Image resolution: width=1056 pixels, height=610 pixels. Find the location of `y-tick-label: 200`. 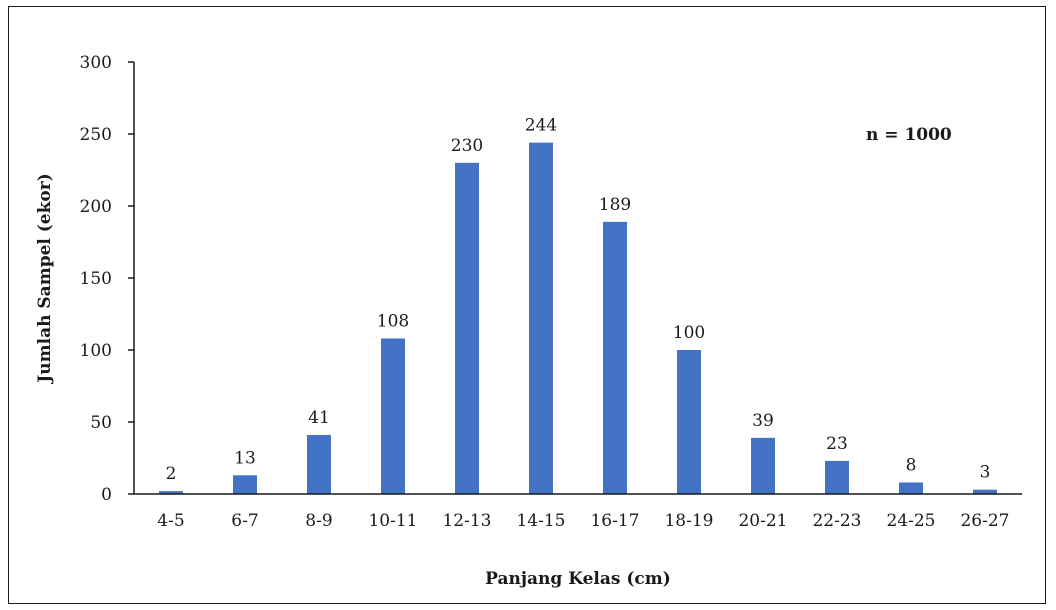

y-tick-label: 200 is located at coordinates (96, 207).